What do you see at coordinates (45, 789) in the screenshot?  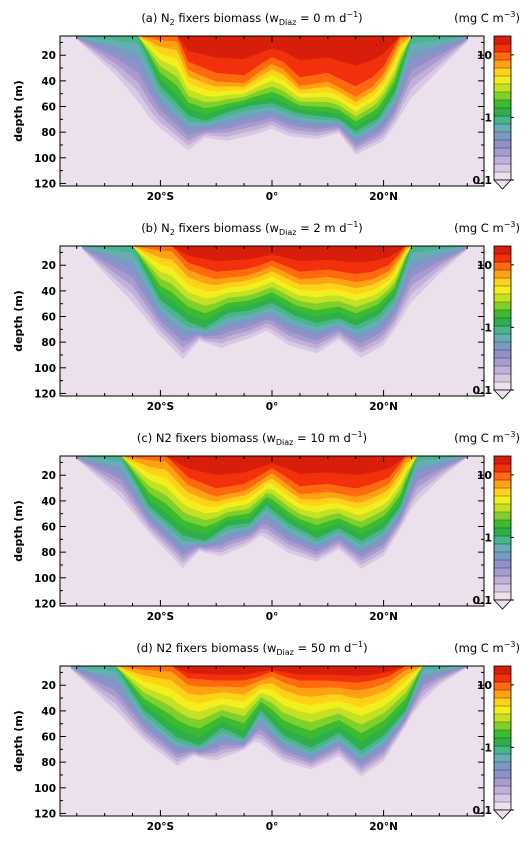 I see `y-tick-label: 100` at bounding box center [45, 789].